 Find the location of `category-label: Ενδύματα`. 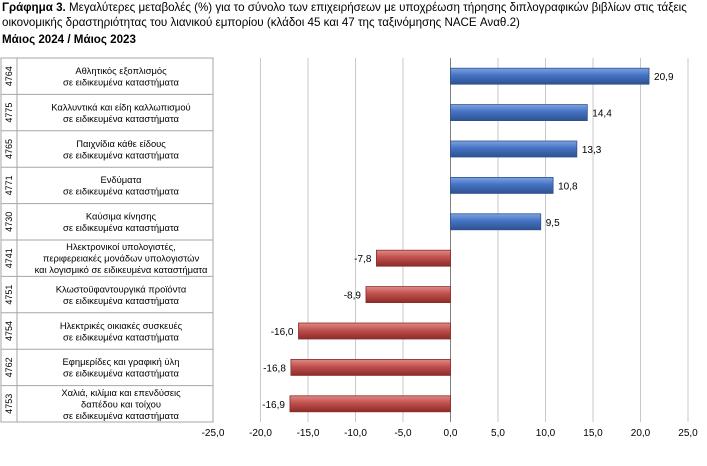

category-label: Ενδύματα is located at coordinates (121, 179).